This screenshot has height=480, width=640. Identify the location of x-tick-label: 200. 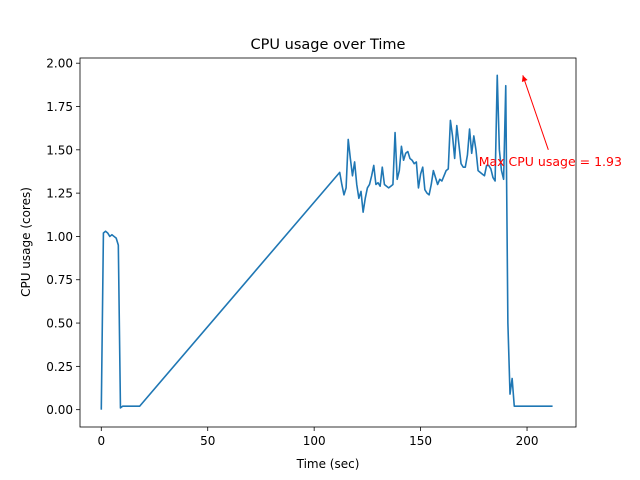
(527, 441).